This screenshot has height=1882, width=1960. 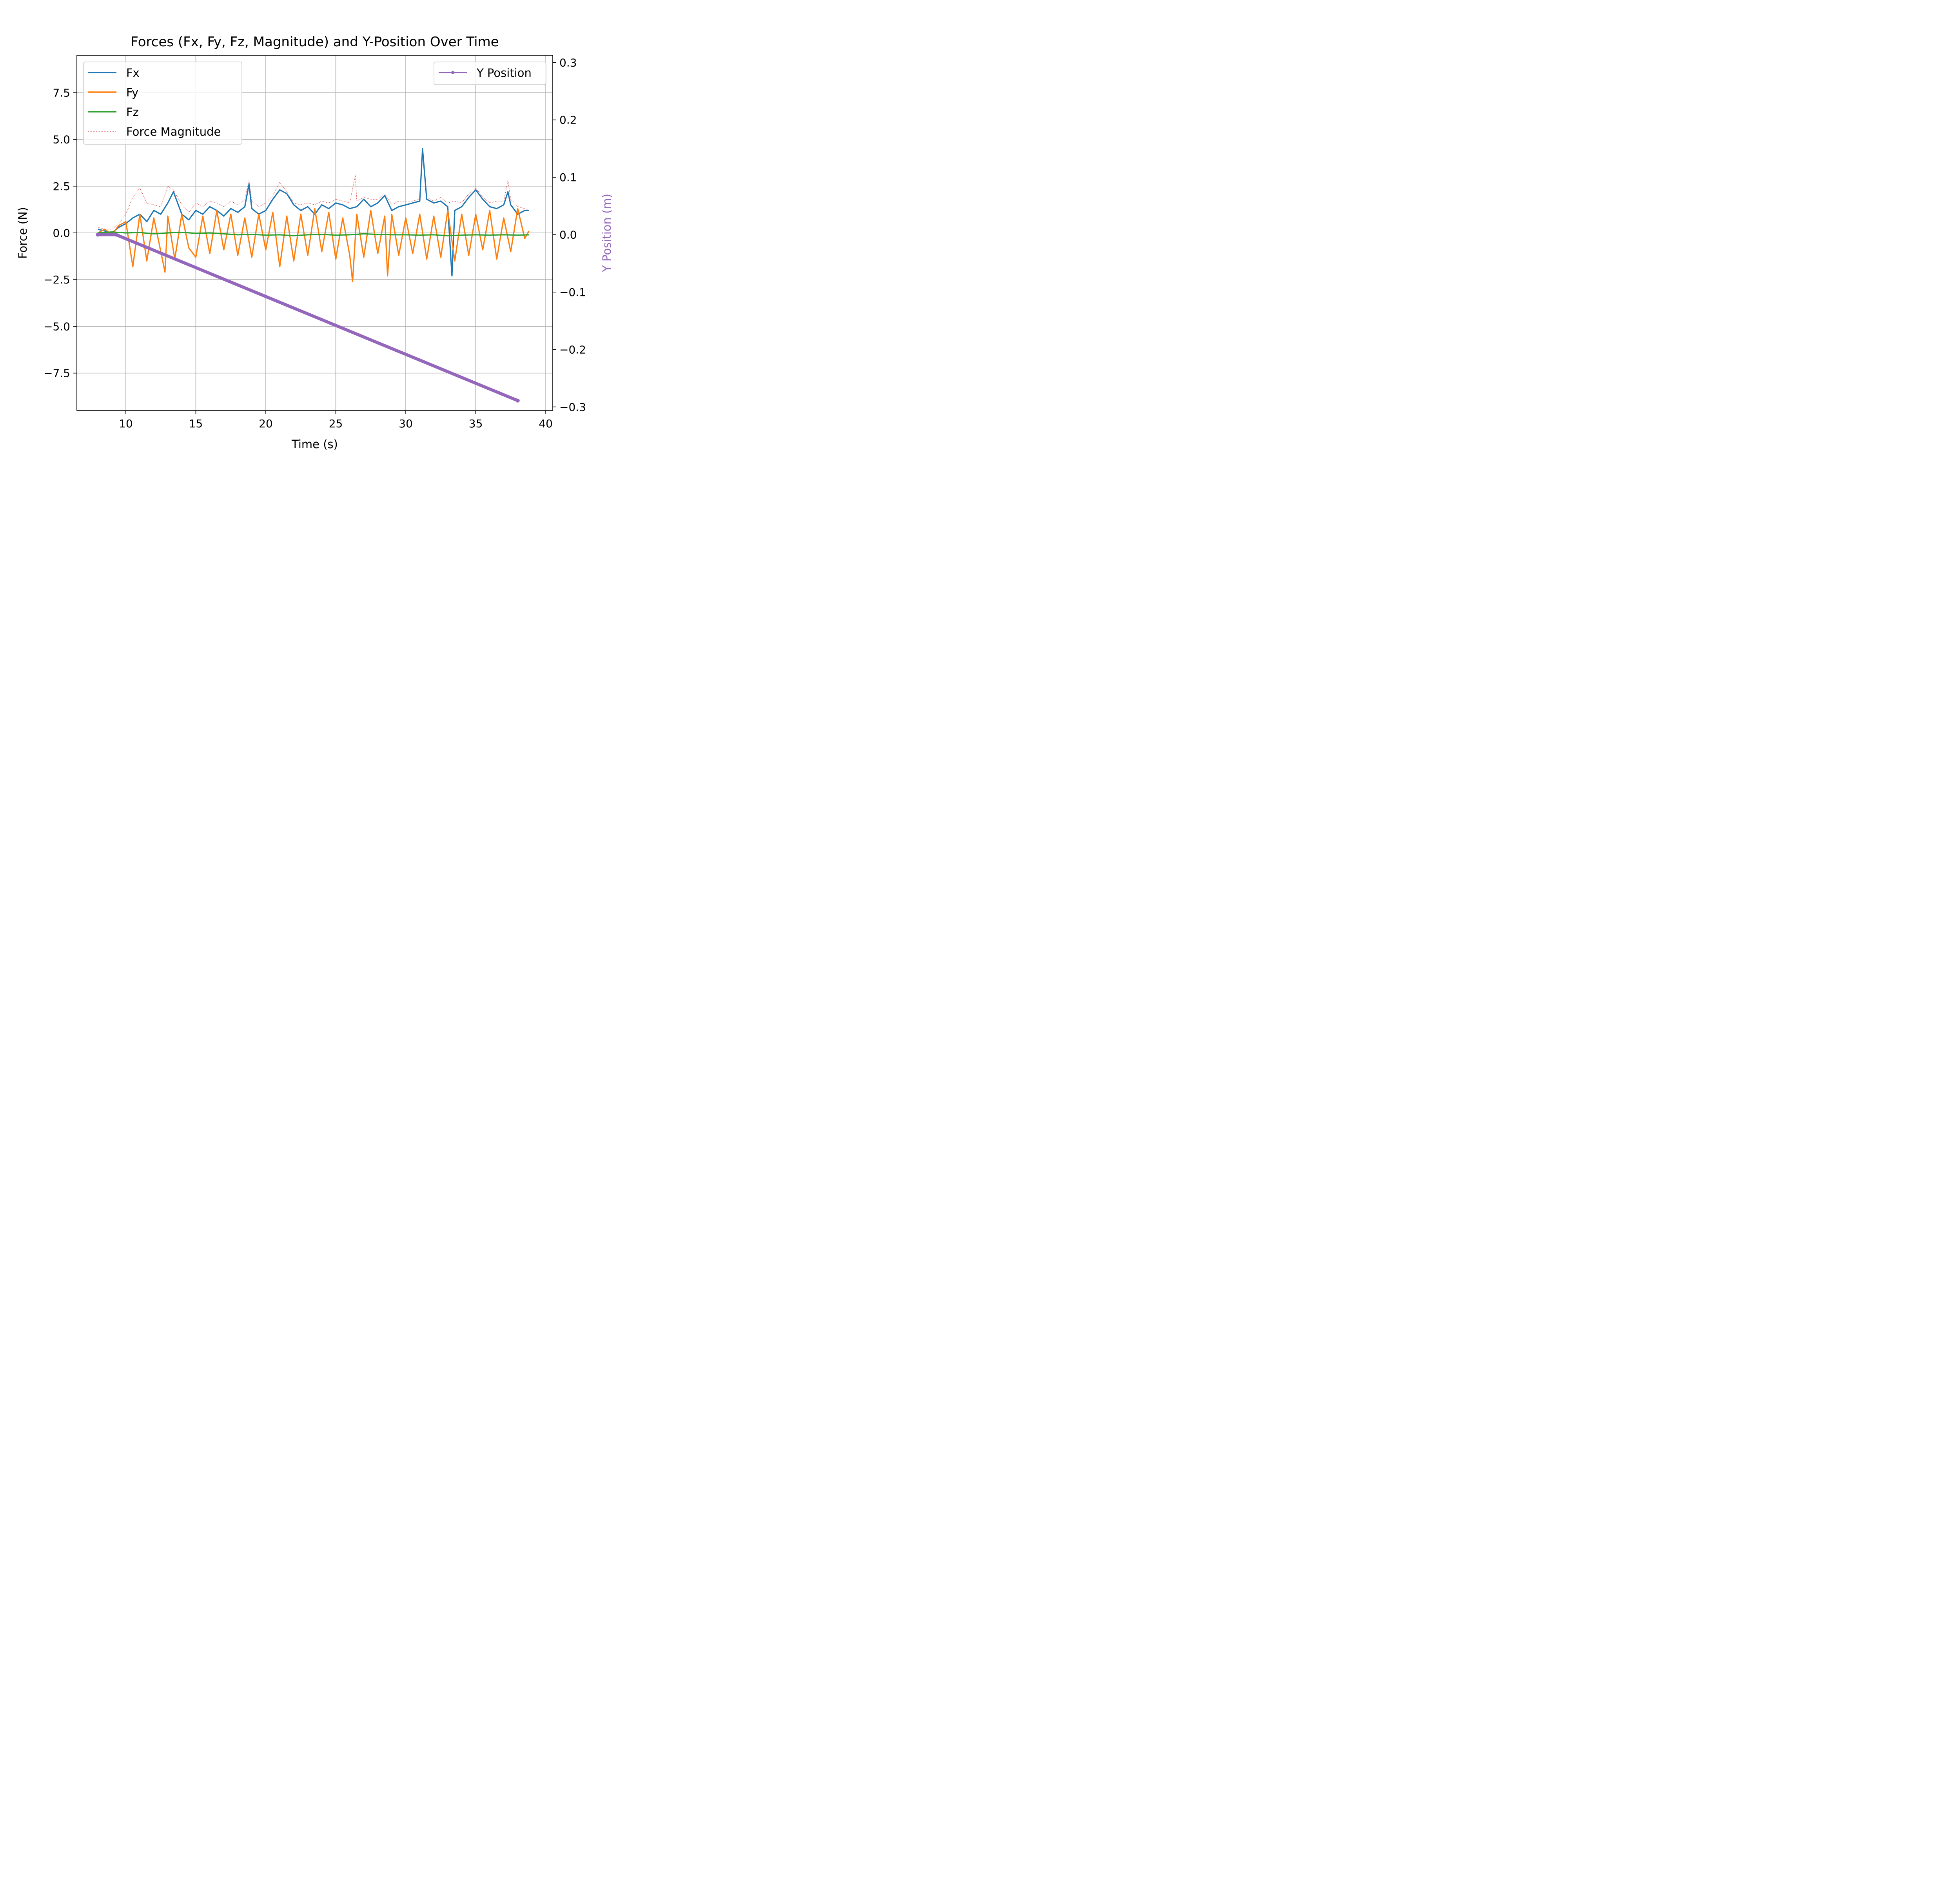 I want to click on grid, so click(x=315, y=233).